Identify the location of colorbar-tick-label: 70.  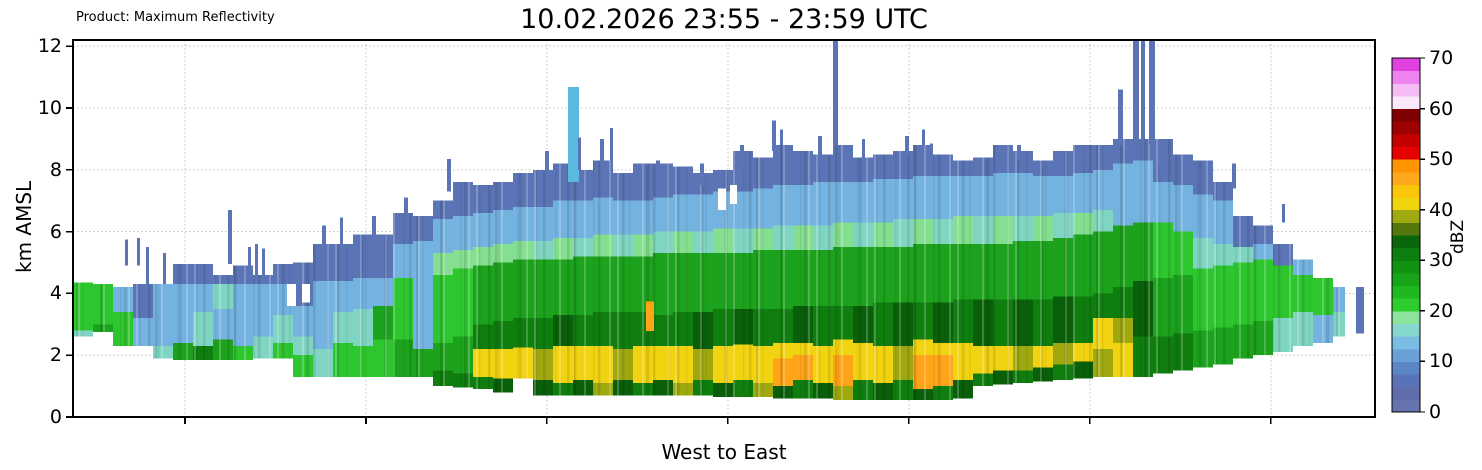
(1441, 58).